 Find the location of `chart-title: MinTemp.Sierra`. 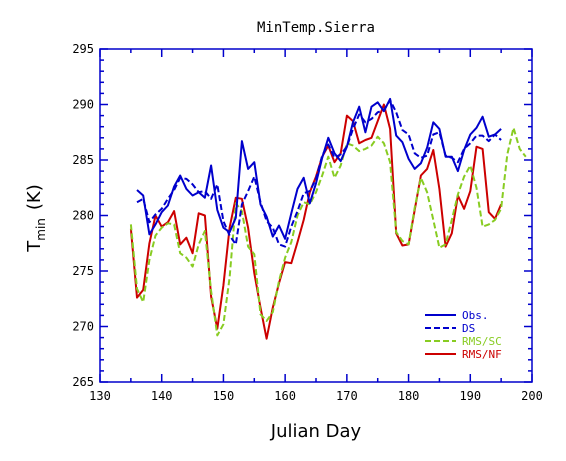

chart-title: MinTemp.Sierra is located at coordinates (316, 28).